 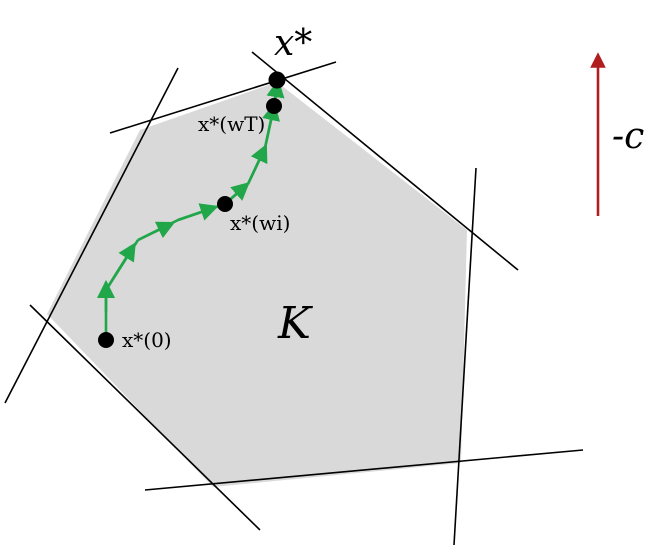 What do you see at coordinates (225, 204) in the screenshot?
I see `intermediate-point` at bounding box center [225, 204].